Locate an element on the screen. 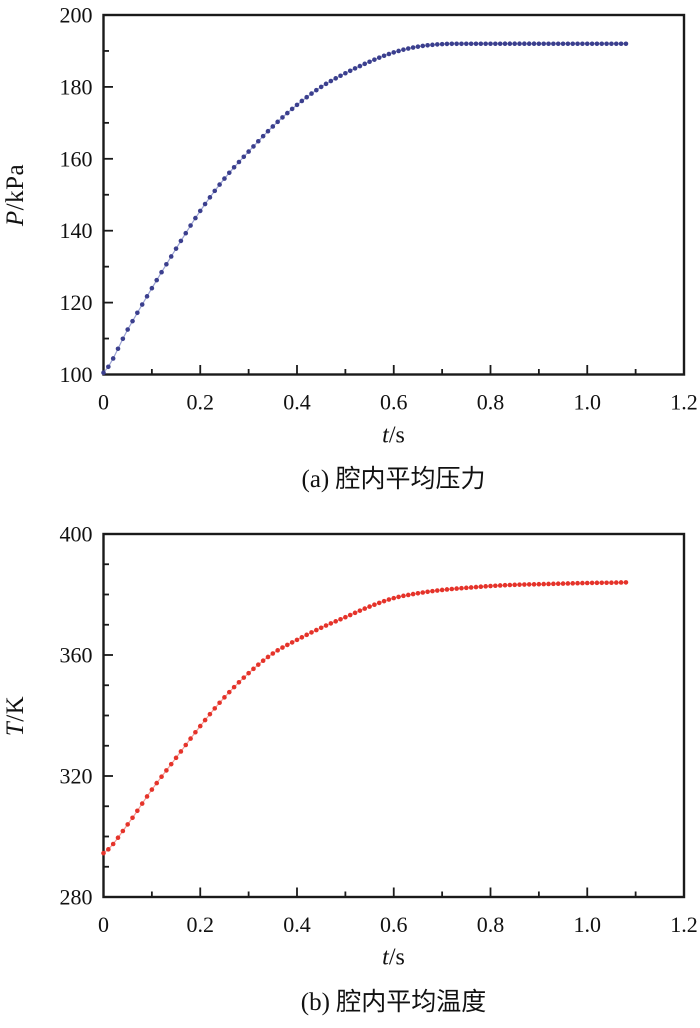 This screenshot has height=1028, width=700. y-tick-label: 280 is located at coordinates (76, 897).